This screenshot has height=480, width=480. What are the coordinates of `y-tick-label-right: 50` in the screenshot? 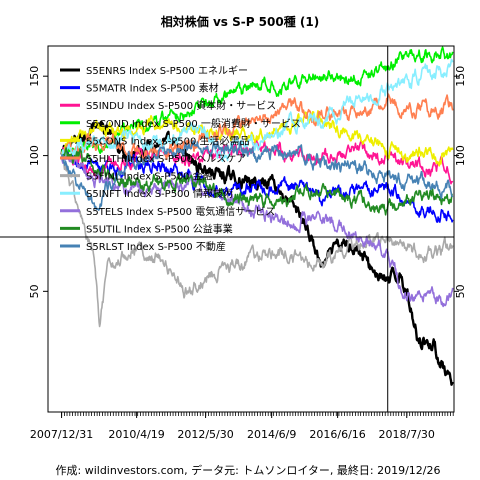 It's located at (460, 291).